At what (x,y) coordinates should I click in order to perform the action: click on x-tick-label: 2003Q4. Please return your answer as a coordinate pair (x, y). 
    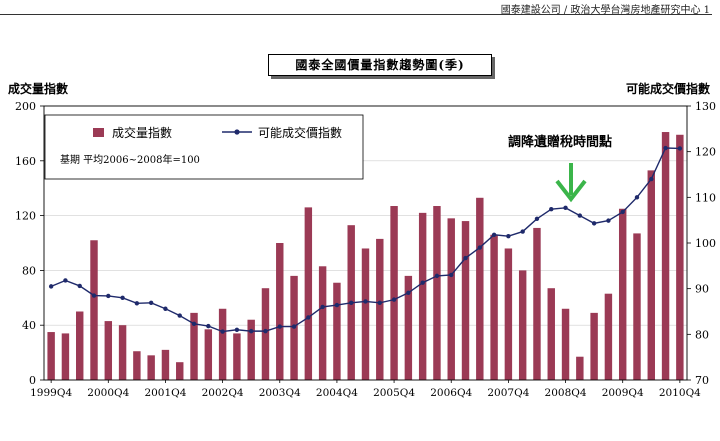
    Looking at the image, I should click on (280, 393).